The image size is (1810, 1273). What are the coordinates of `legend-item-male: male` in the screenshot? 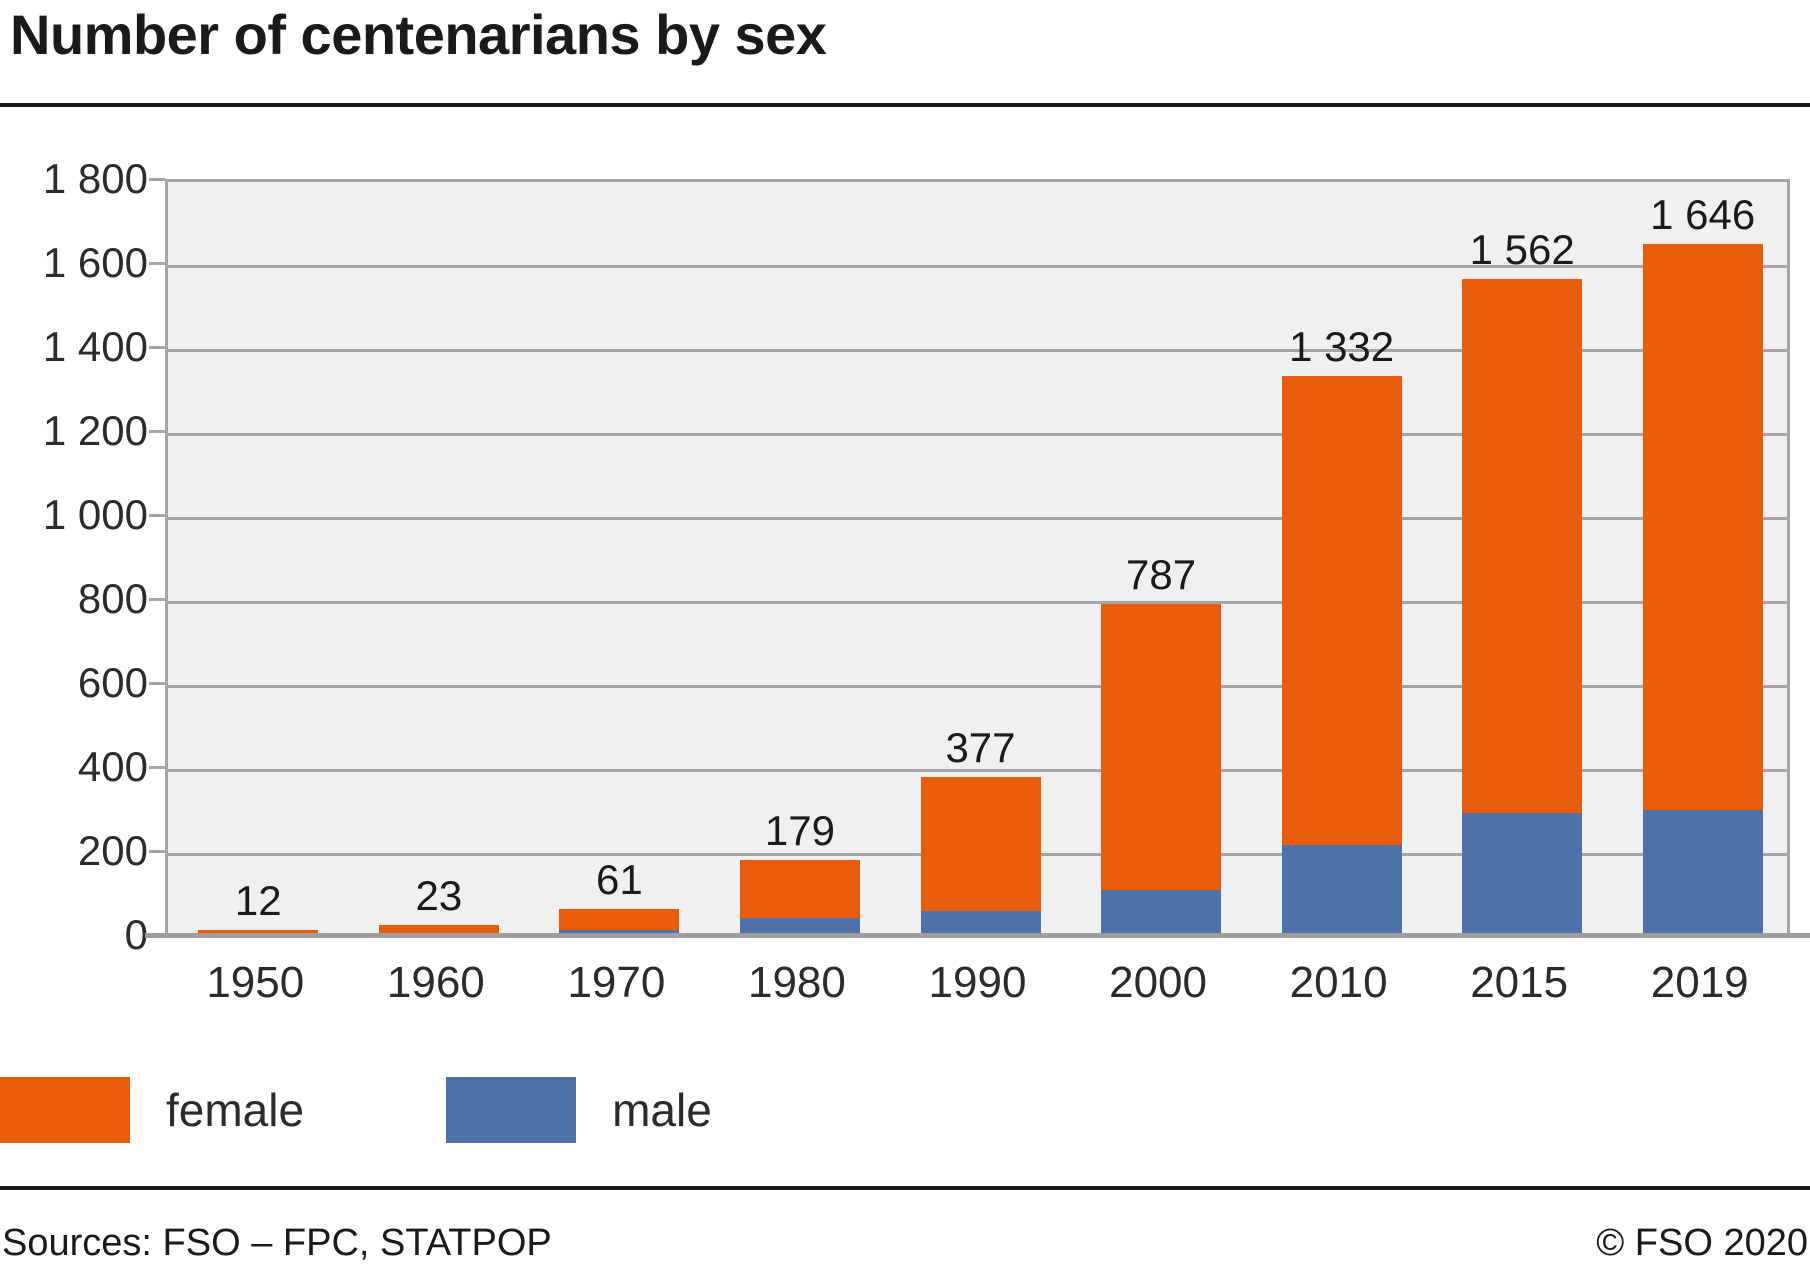 It's located at (579, 1110).